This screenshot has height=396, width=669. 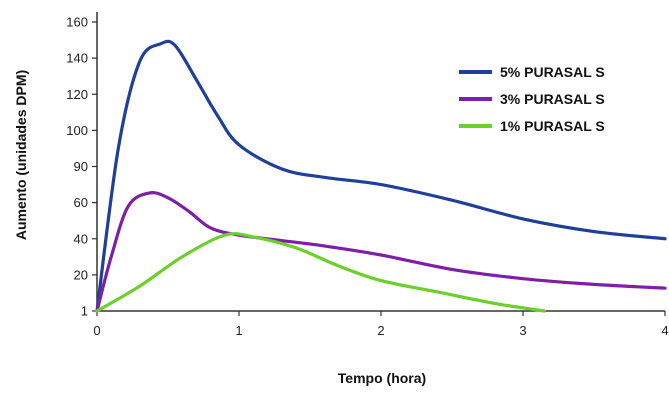 What do you see at coordinates (77, 130) in the screenshot?
I see `y-tick-label: 100` at bounding box center [77, 130].